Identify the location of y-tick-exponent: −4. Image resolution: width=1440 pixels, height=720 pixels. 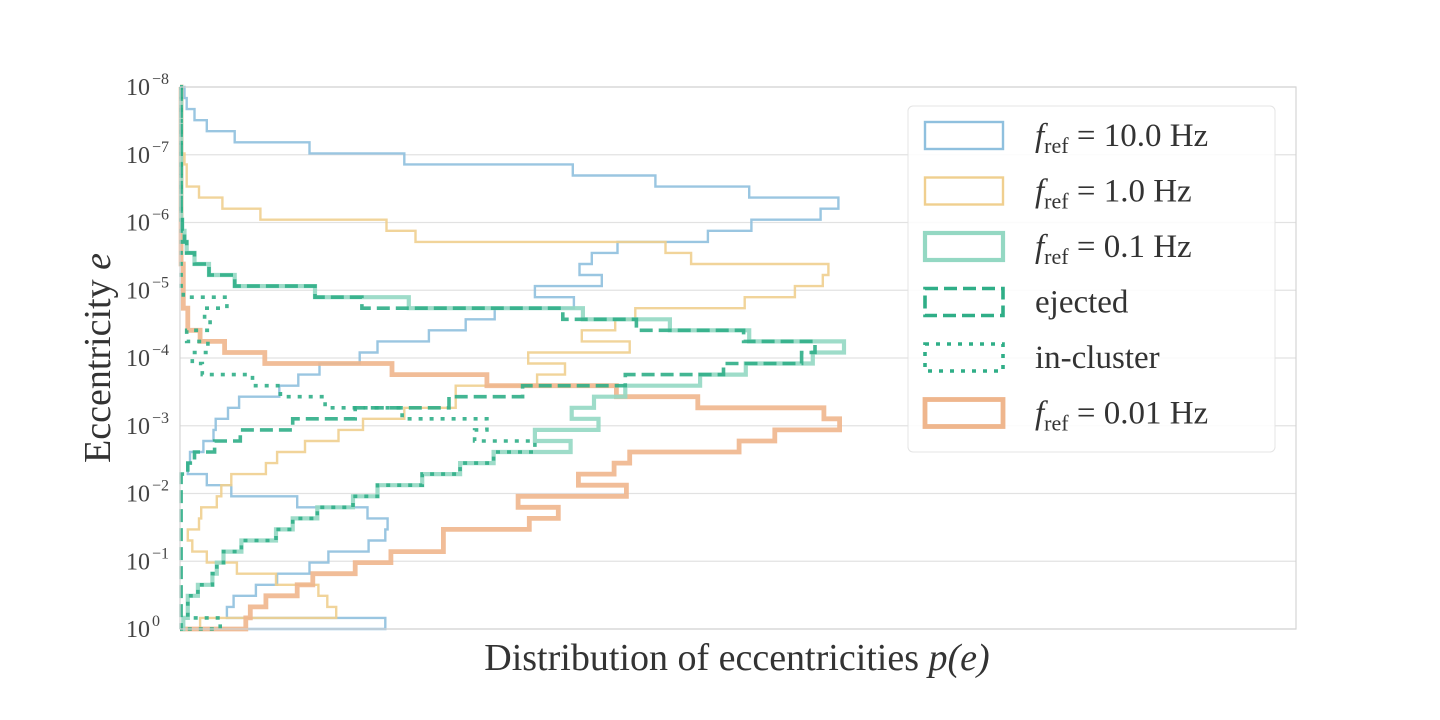
(160, 350).